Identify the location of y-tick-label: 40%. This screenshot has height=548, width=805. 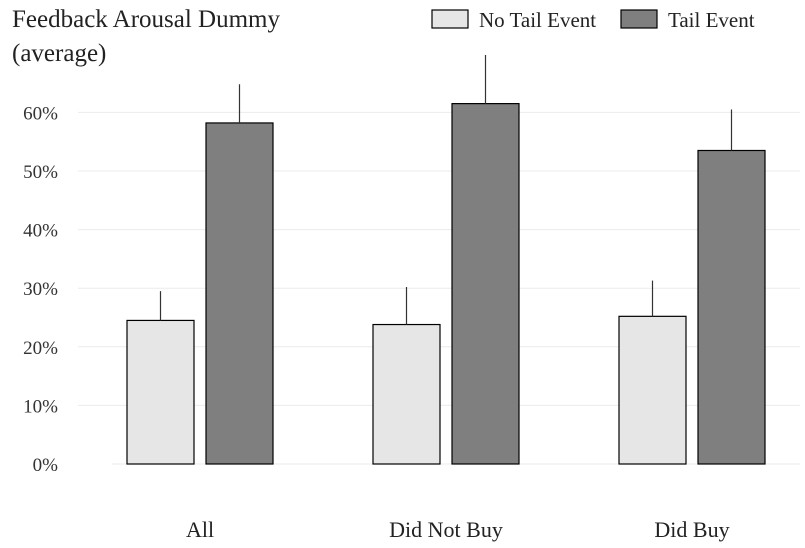
(40, 231).